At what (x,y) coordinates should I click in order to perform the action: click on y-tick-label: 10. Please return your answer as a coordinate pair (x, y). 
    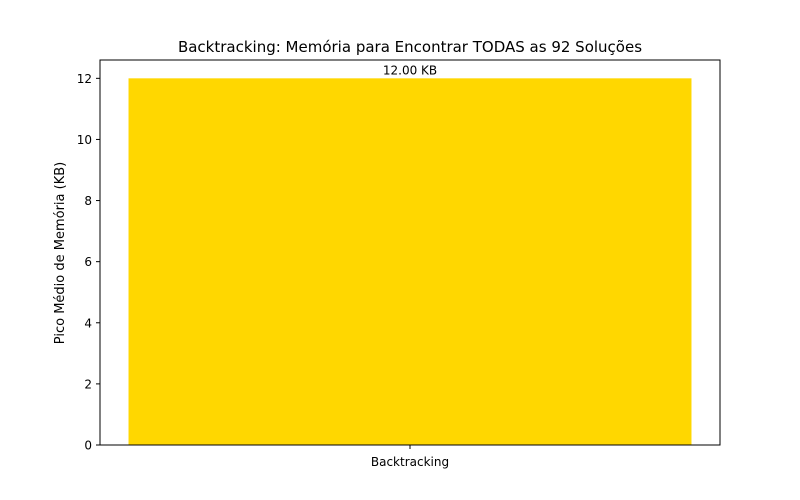
    Looking at the image, I should click on (84, 140).